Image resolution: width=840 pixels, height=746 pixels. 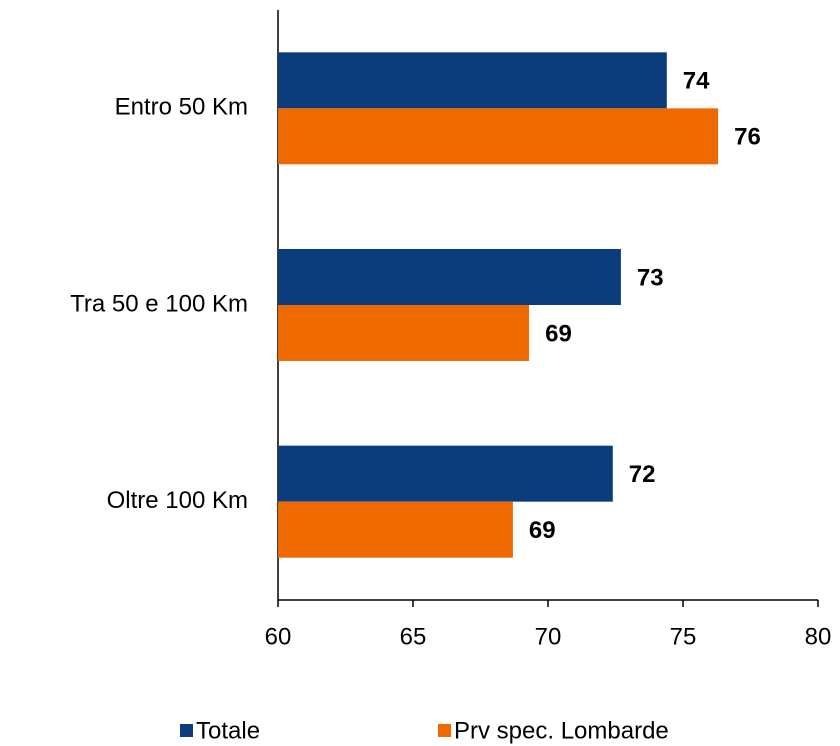 What do you see at coordinates (228, 730) in the screenshot?
I see `legend-label: Totale` at bounding box center [228, 730].